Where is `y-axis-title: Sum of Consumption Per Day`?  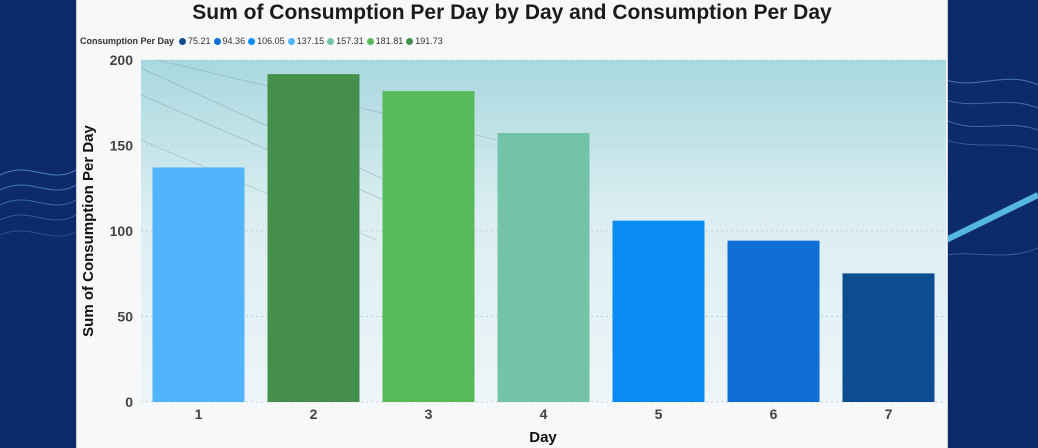 y-axis-title: Sum of Consumption Per Day is located at coordinates (88, 231).